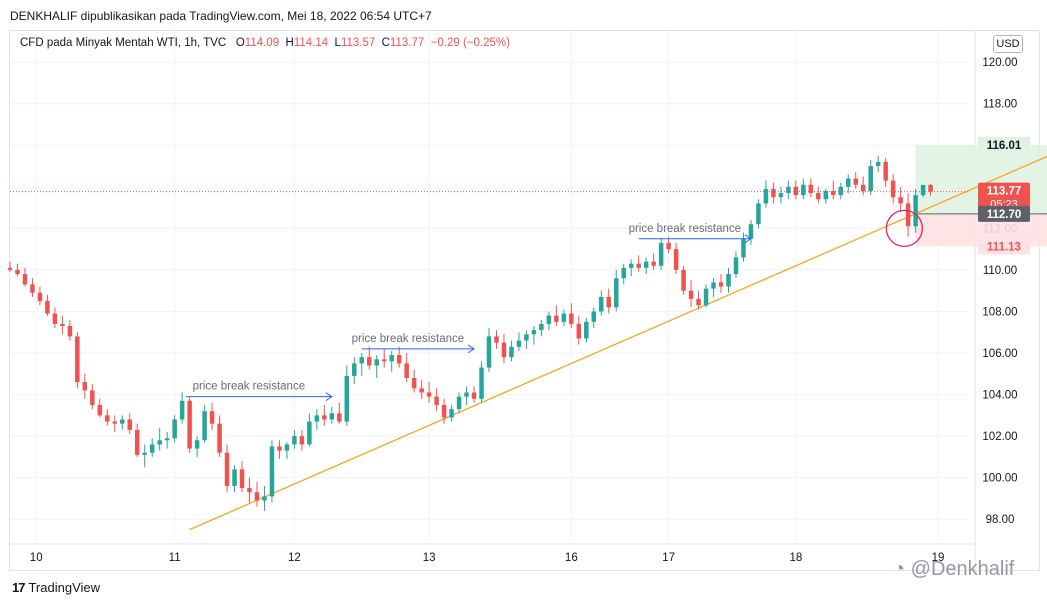  I want to click on tradingview-logo: 17 TradingView, so click(56, 587).